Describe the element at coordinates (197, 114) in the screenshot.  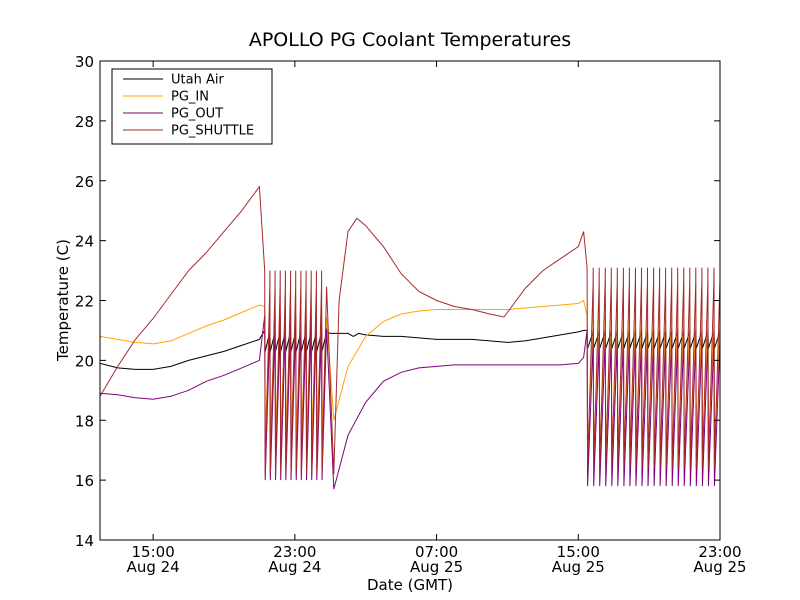
I see `legend-label-pg-out: PG_OUT` at that location.